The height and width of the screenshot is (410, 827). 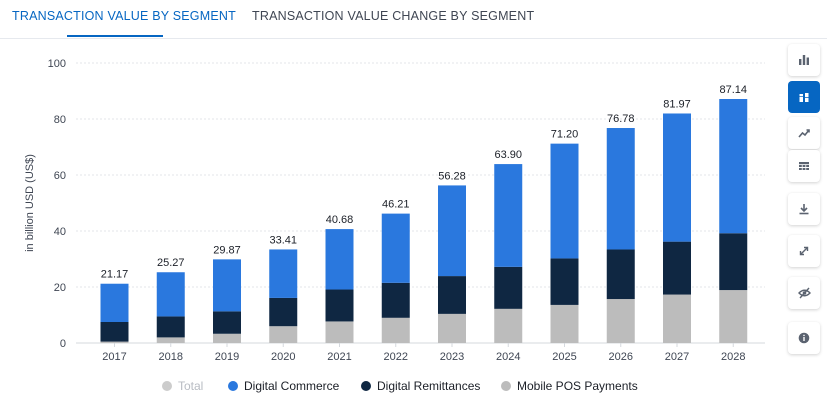 I want to click on data-label-total: 63.90, so click(x=508, y=155).